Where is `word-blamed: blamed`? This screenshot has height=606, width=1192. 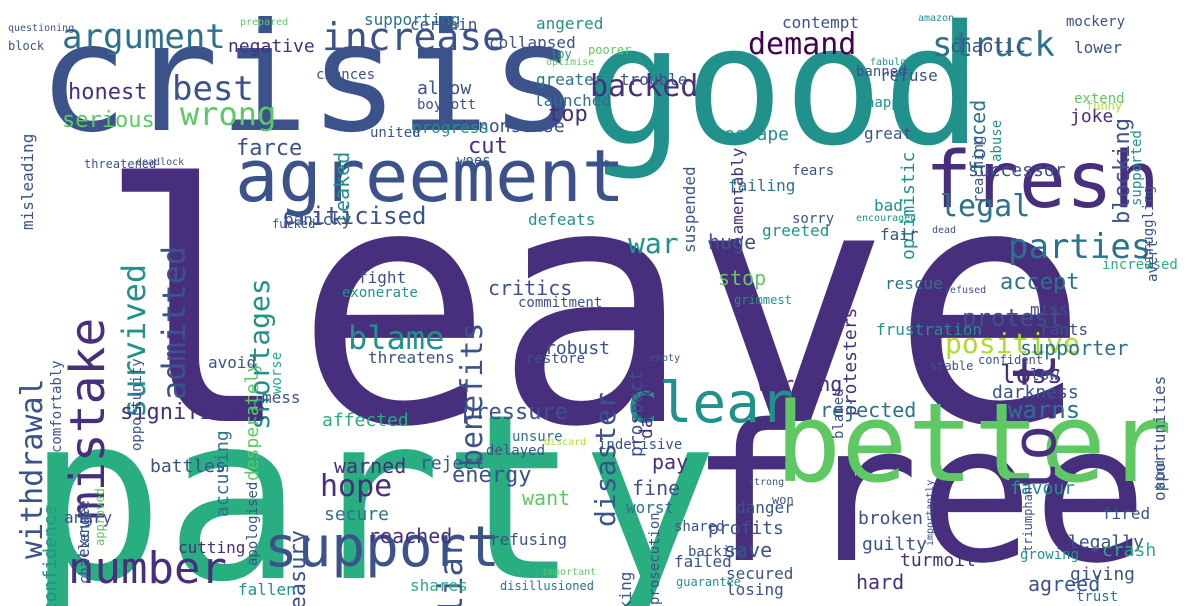 word-blamed: blamed is located at coordinates (839, 413).